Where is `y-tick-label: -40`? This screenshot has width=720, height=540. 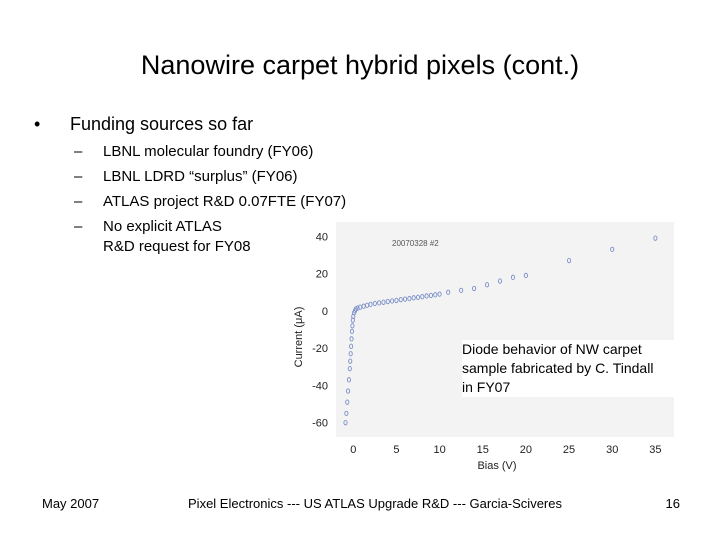 y-tick-label: -40 is located at coordinates (320, 386).